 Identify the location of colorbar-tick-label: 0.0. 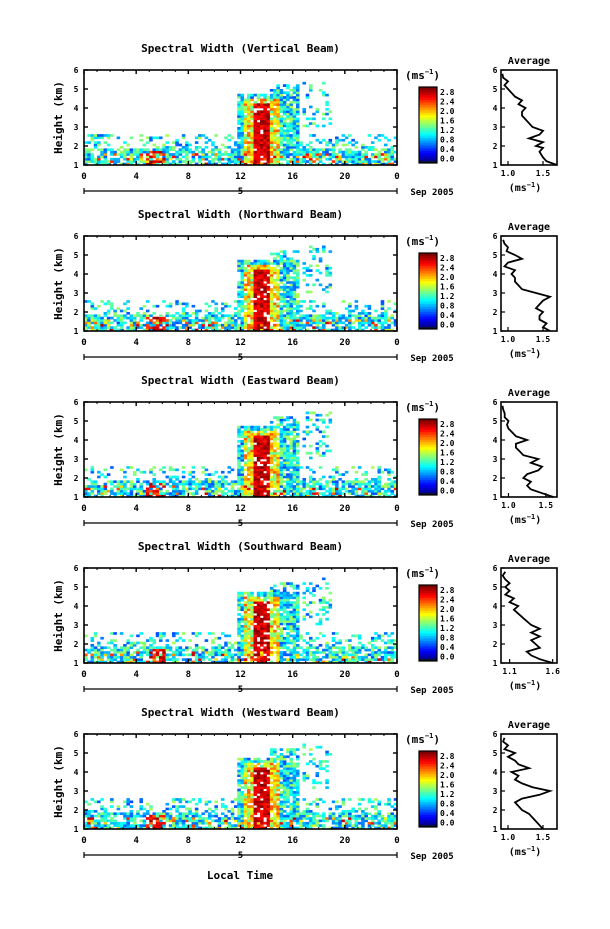
(447, 158).